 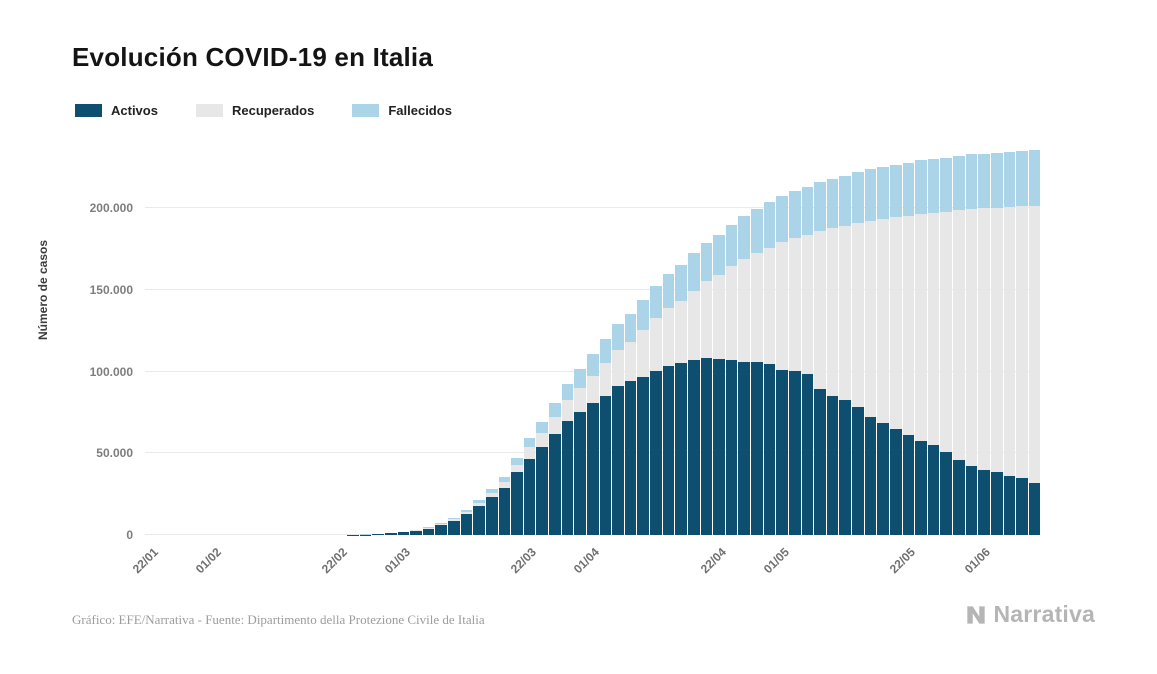 What do you see at coordinates (1044, 614) in the screenshot?
I see `brand-name: Narrativa` at bounding box center [1044, 614].